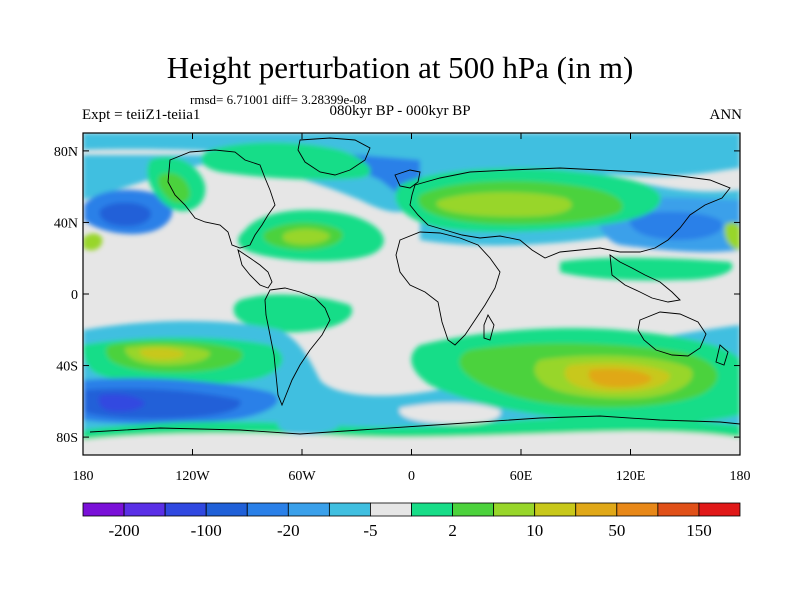 The image size is (800, 600). I want to click on lat-tick-label: 80N, so click(66, 152).